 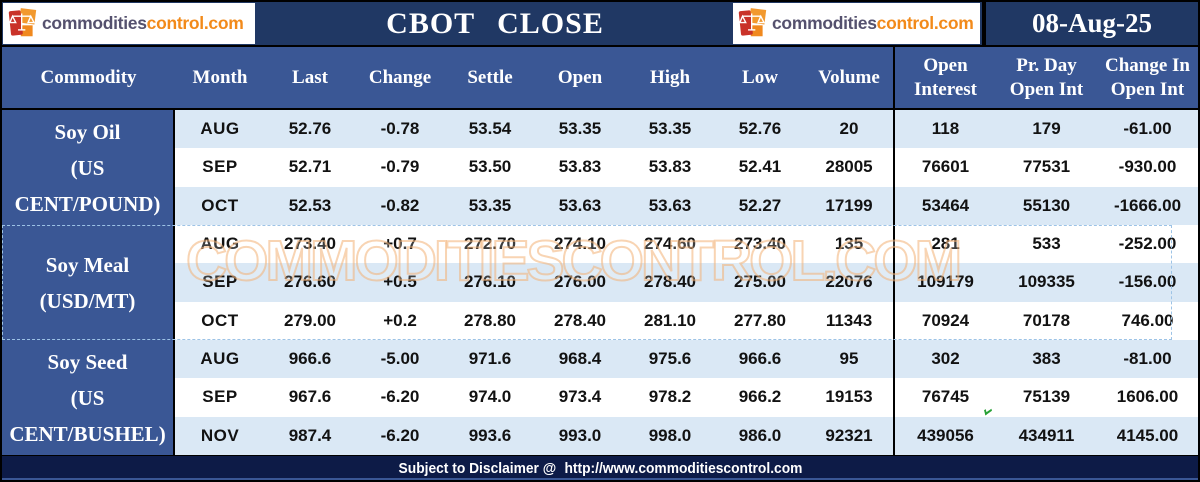 What do you see at coordinates (477, 468) in the screenshot?
I see `disclaimer-label: Subject to Disclaimer @` at bounding box center [477, 468].